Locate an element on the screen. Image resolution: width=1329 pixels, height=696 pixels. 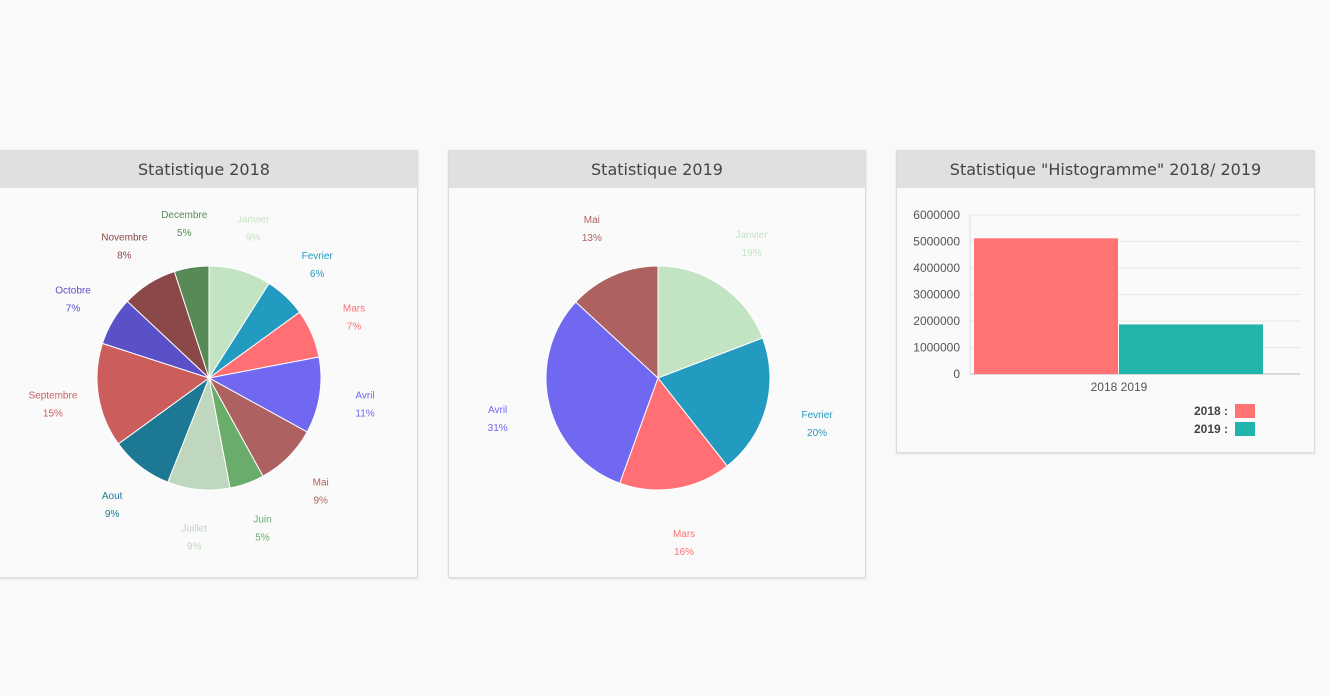
y-tick-label: 4000000 is located at coordinates (936, 268).